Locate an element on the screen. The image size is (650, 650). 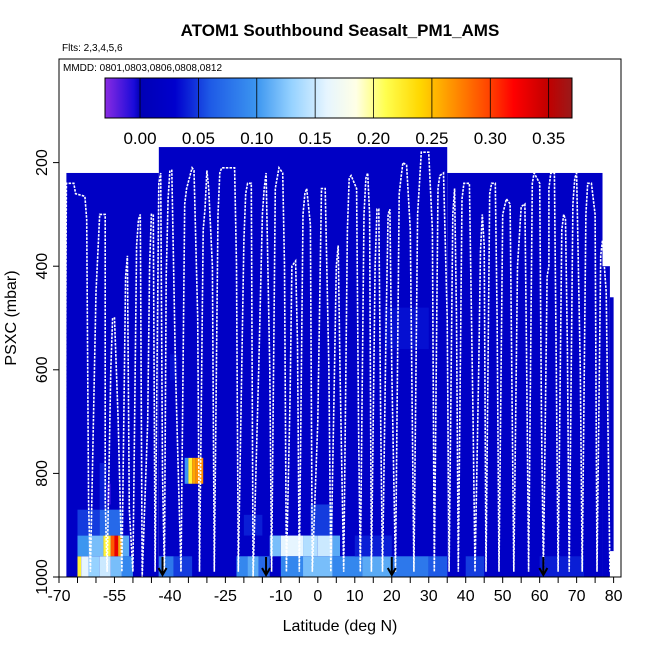
colorbar-tick-label: 0.00 is located at coordinates (139, 138).